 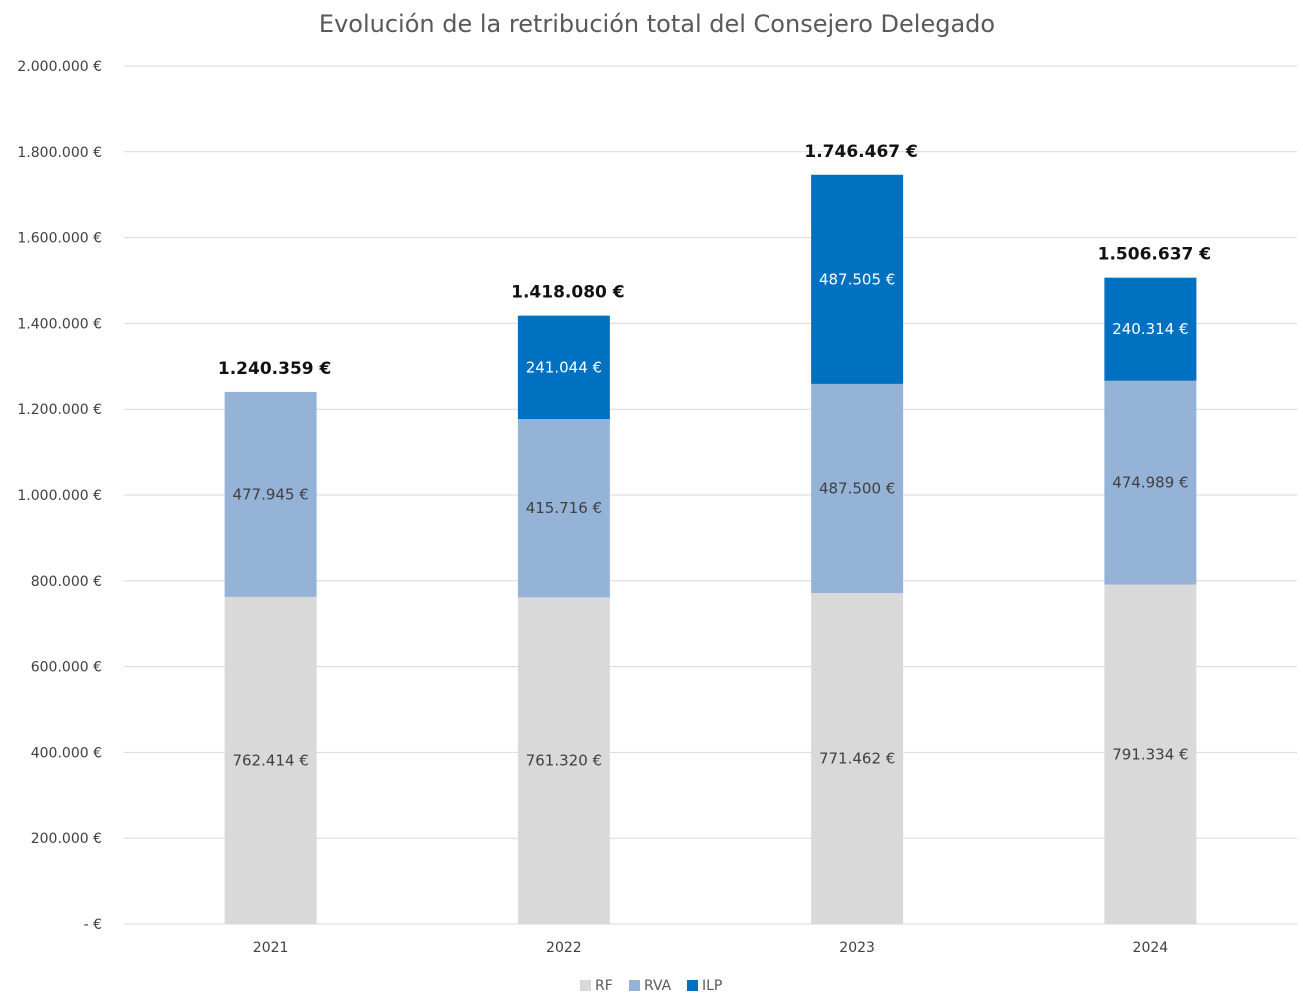 I want to click on data-label-ilp: 487.505 €, so click(x=857, y=279).